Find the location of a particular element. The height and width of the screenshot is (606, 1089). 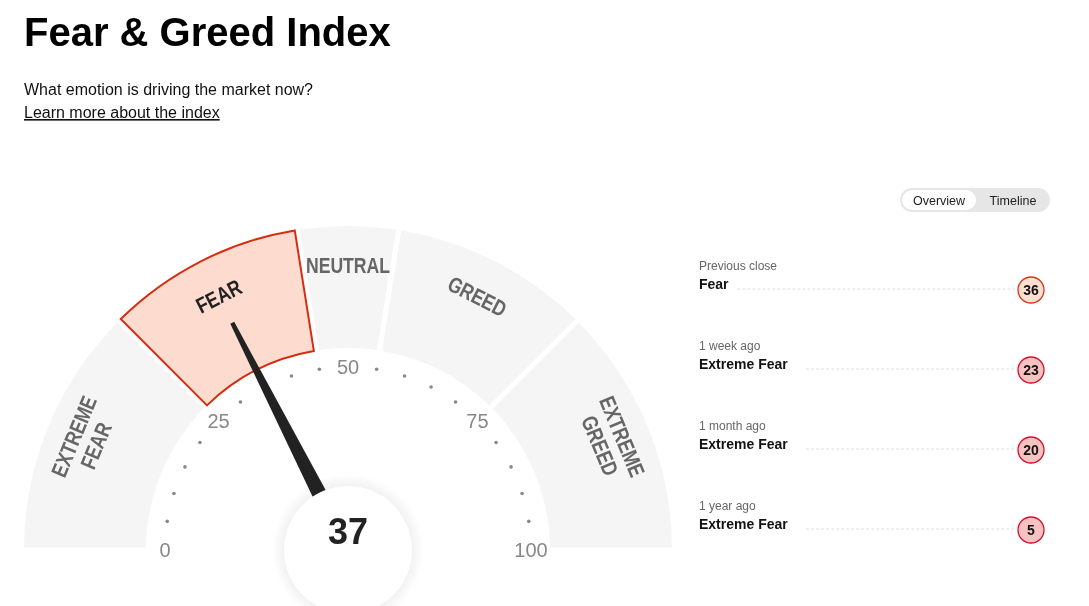

data-label: 20 is located at coordinates (1031, 450).